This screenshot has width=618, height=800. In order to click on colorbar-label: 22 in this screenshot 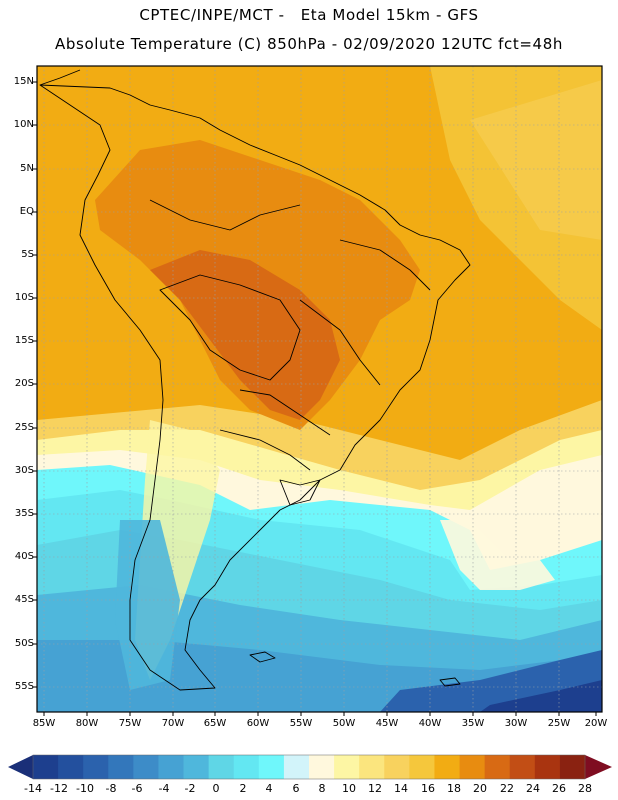, I will do `click(507, 788)`.